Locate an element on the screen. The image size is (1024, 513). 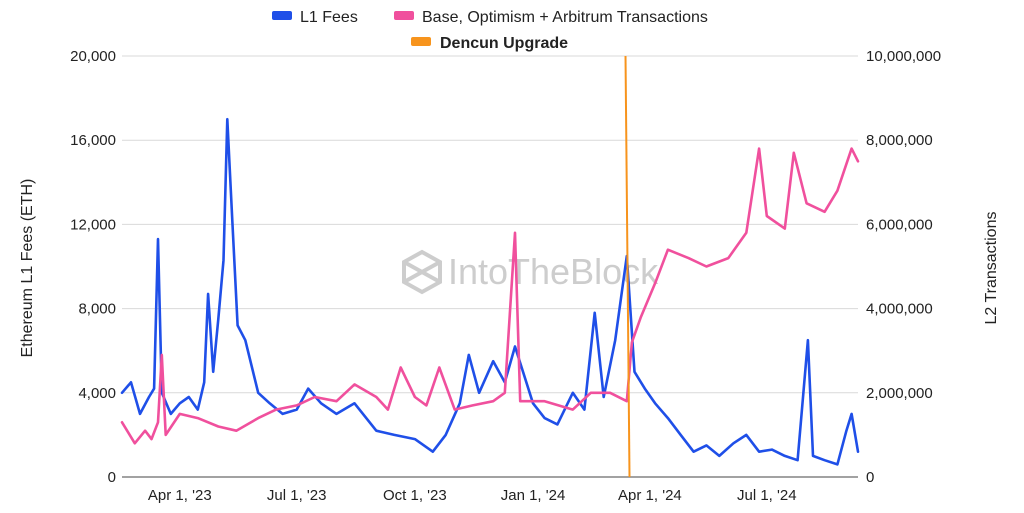
legend-item-l2-transactions: Base, Optimism + Arbitrum Transactions is located at coordinates (551, 17).